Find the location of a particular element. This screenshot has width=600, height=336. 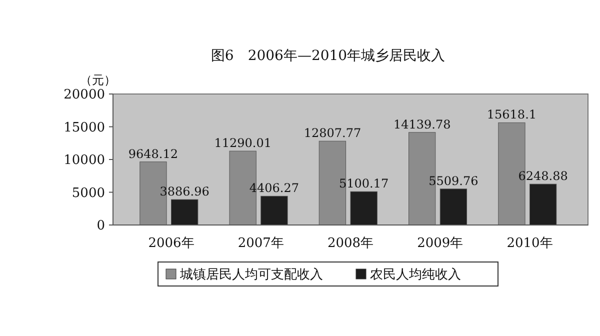

x-tick-label: 2008年 is located at coordinates (350, 243).